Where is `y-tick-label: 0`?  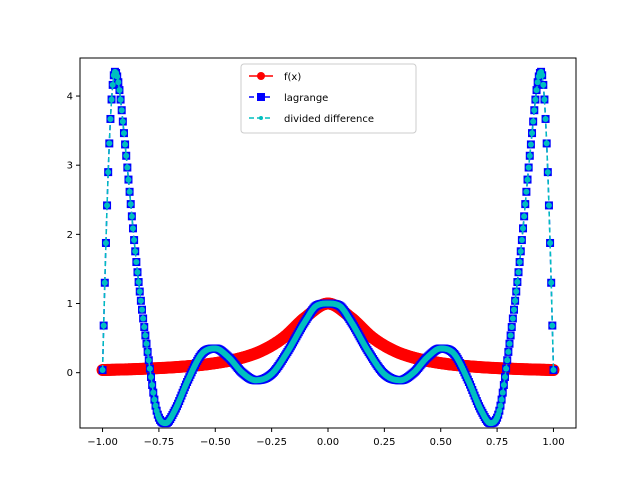 y-tick-label: 0 is located at coordinates (70, 373).